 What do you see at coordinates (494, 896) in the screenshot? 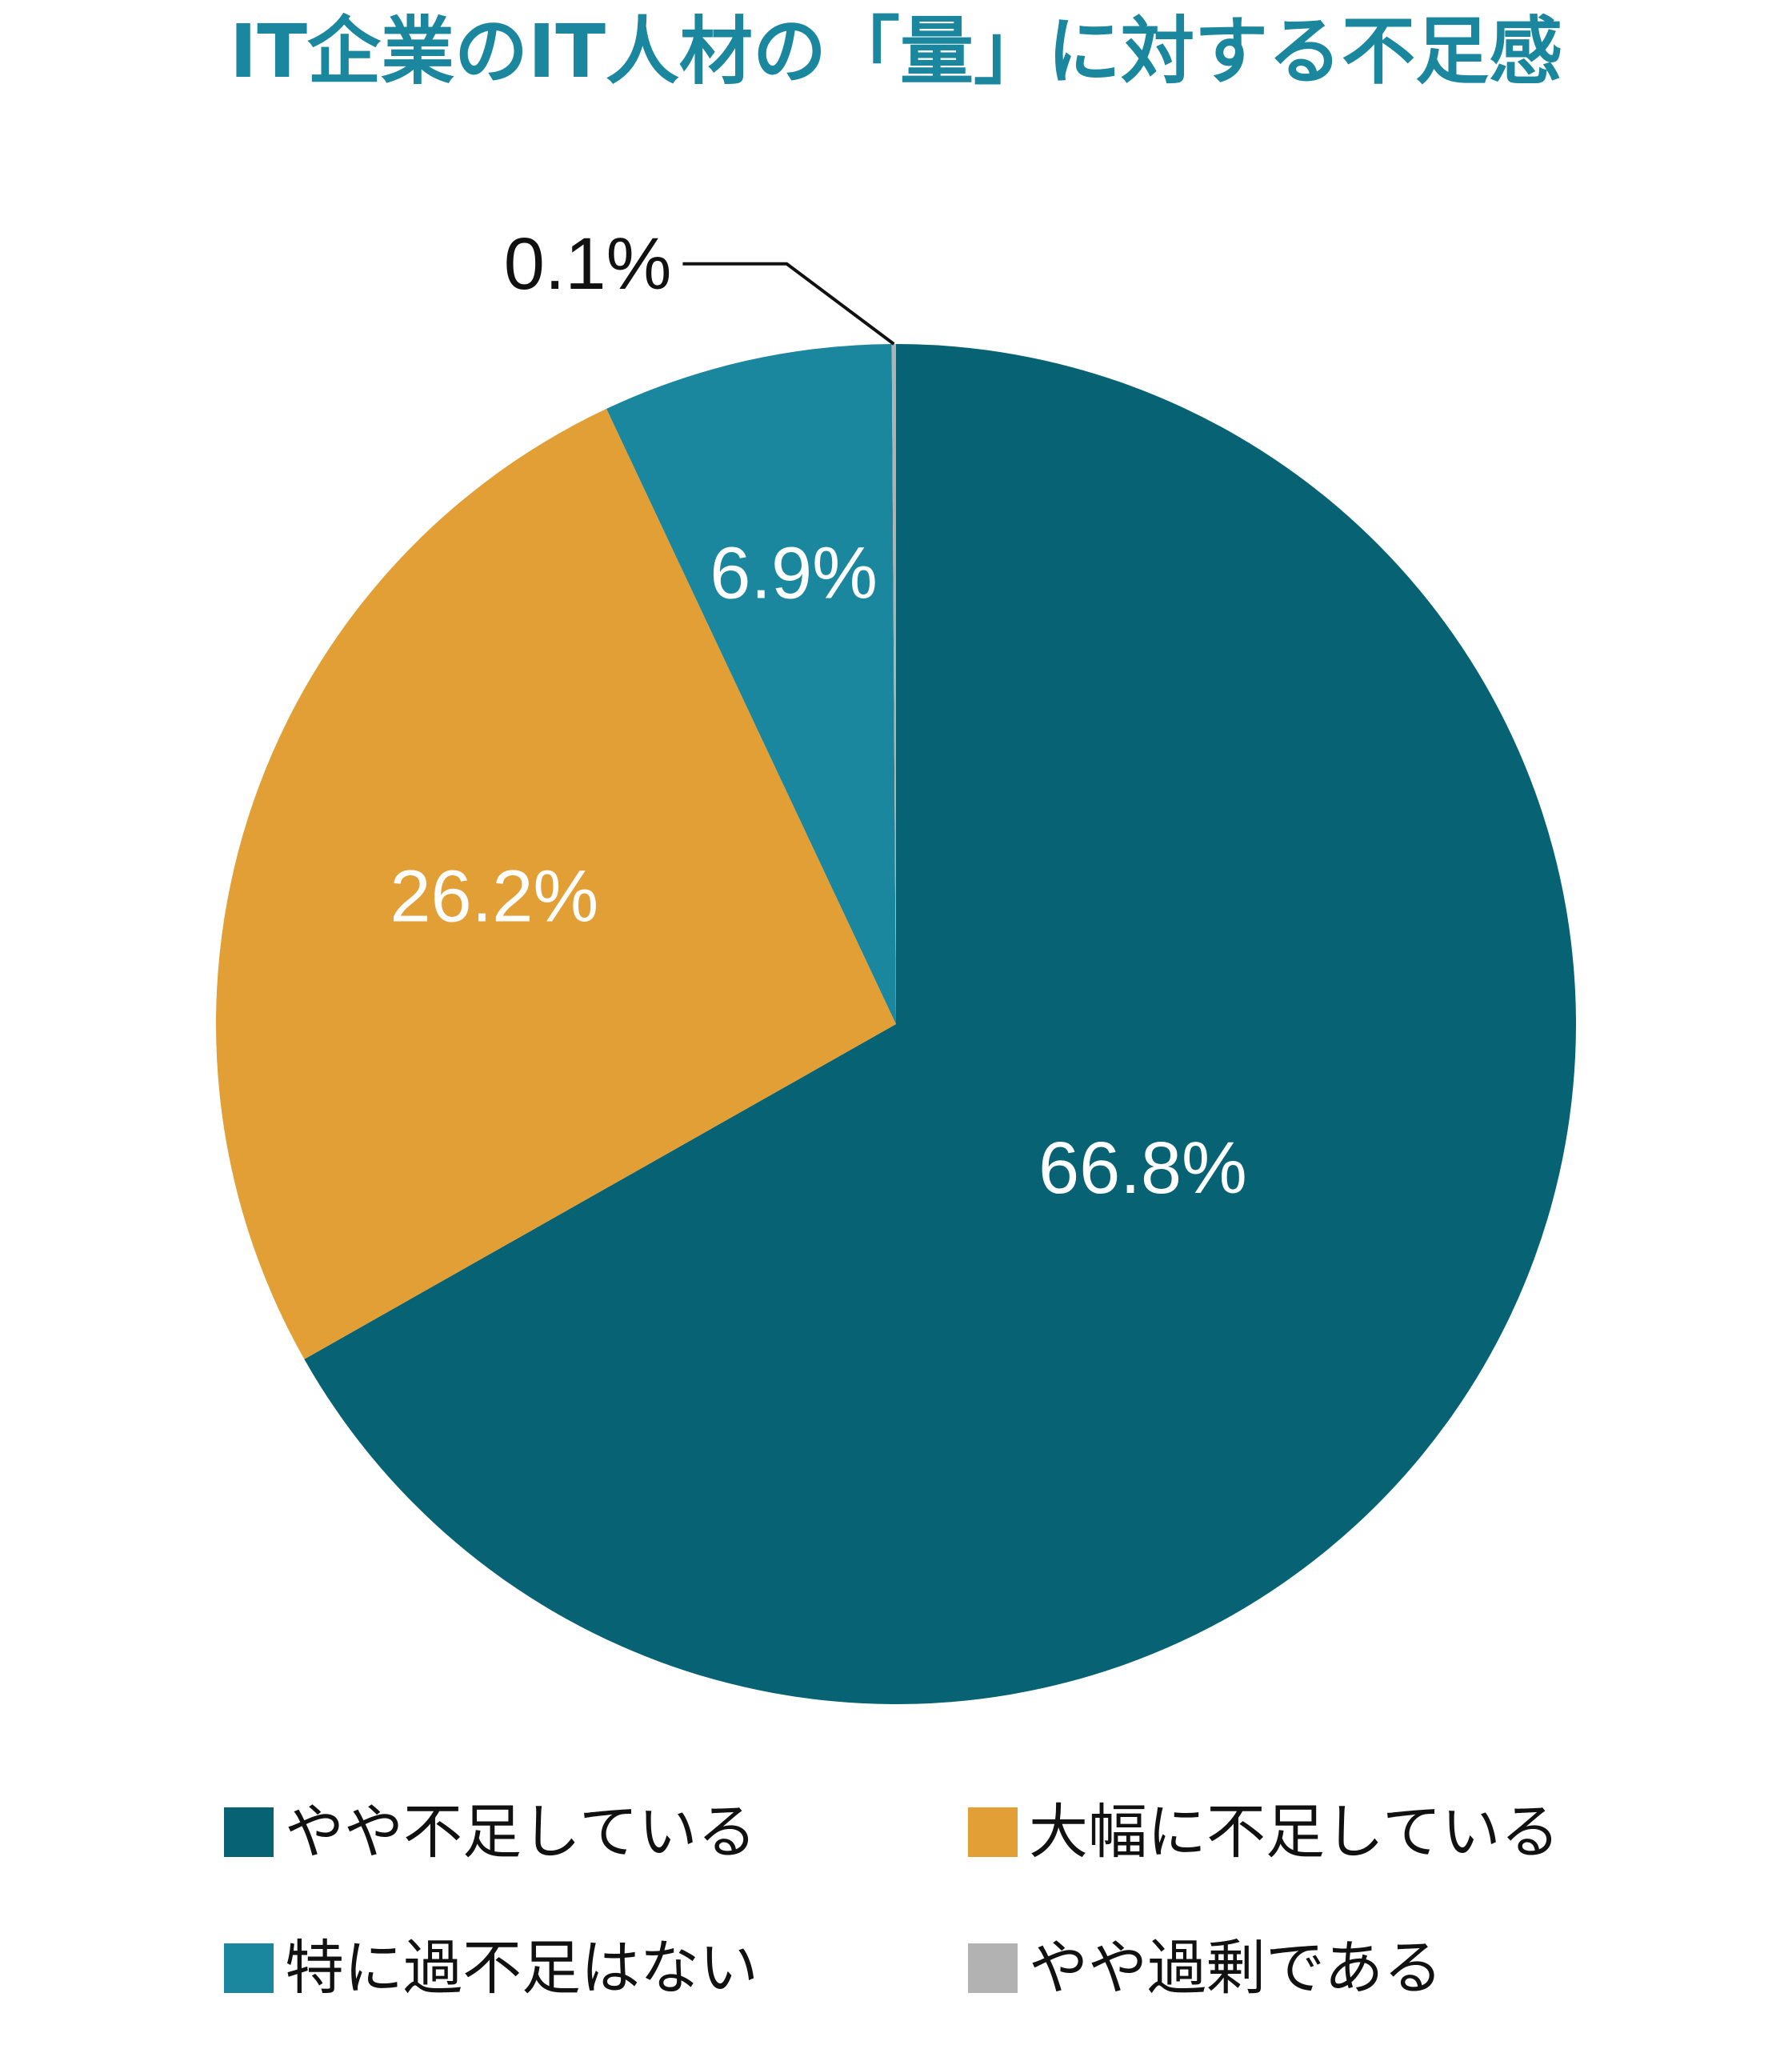
I see `slice-label-ohaba-fusoku: 26.2%` at bounding box center [494, 896].